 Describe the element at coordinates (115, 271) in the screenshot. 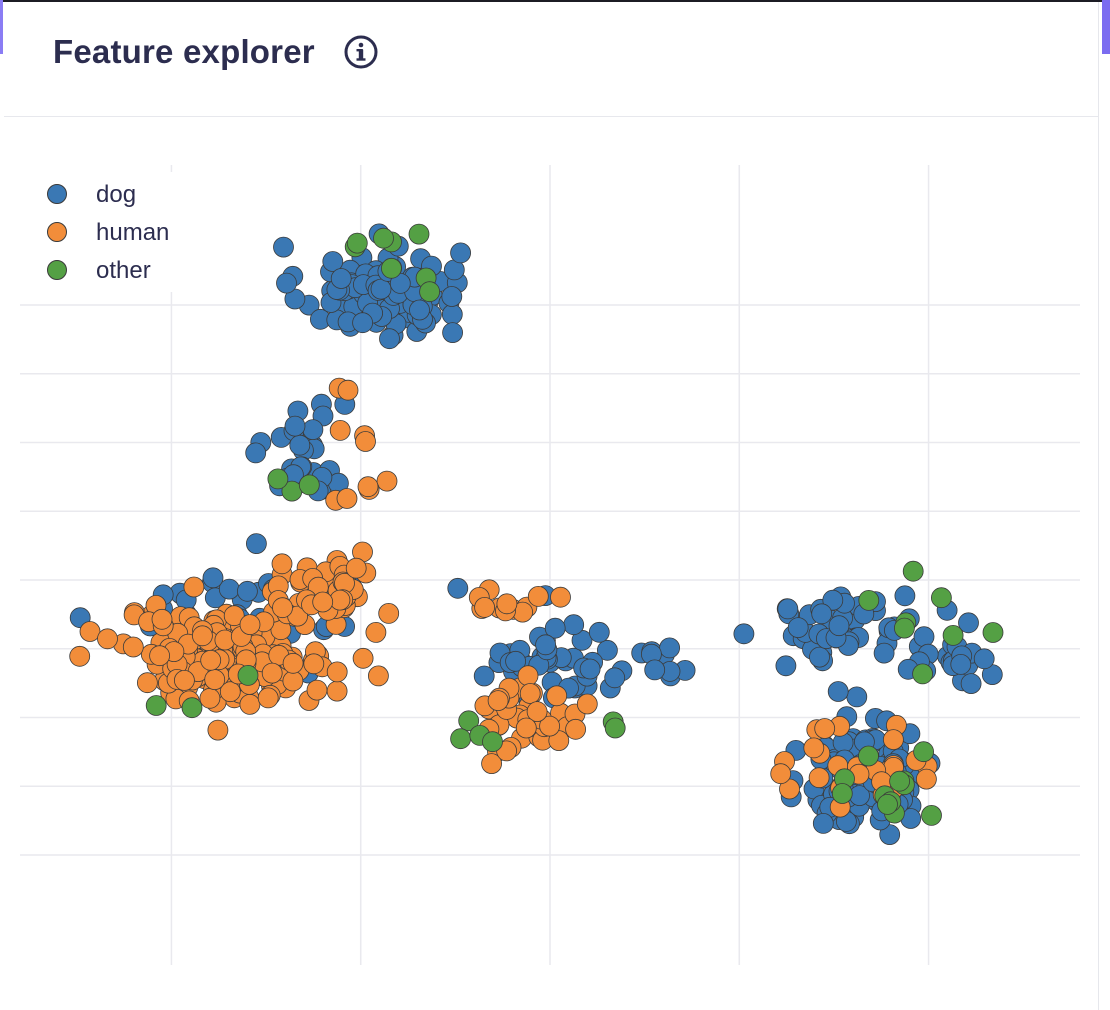

I see `legend-item-other: other` at that location.